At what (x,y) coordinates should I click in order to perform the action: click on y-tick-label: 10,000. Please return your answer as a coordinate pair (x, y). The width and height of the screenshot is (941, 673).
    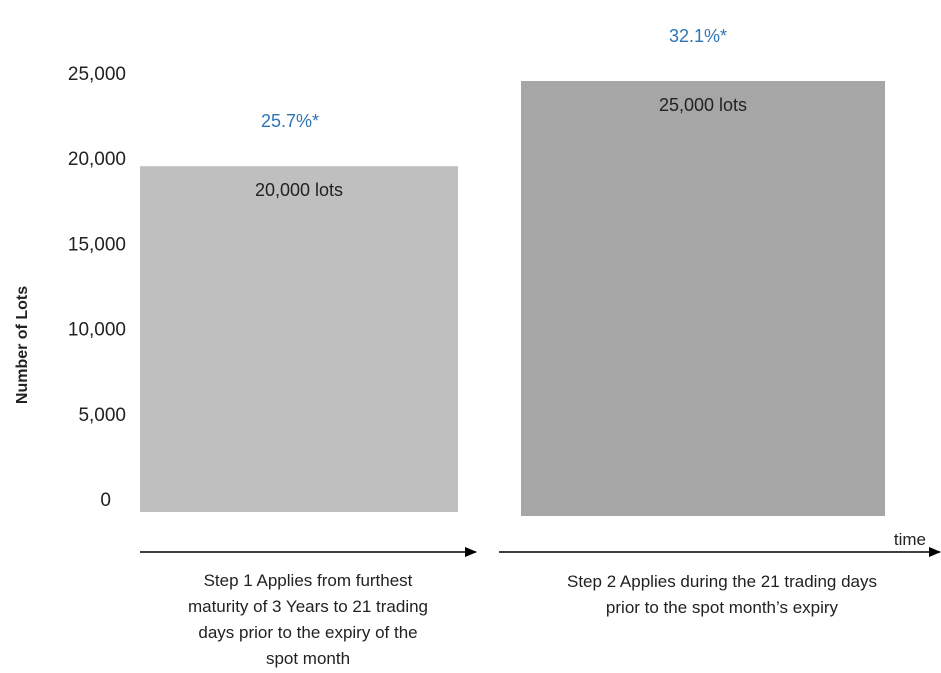
    Looking at the image, I should click on (97, 330).